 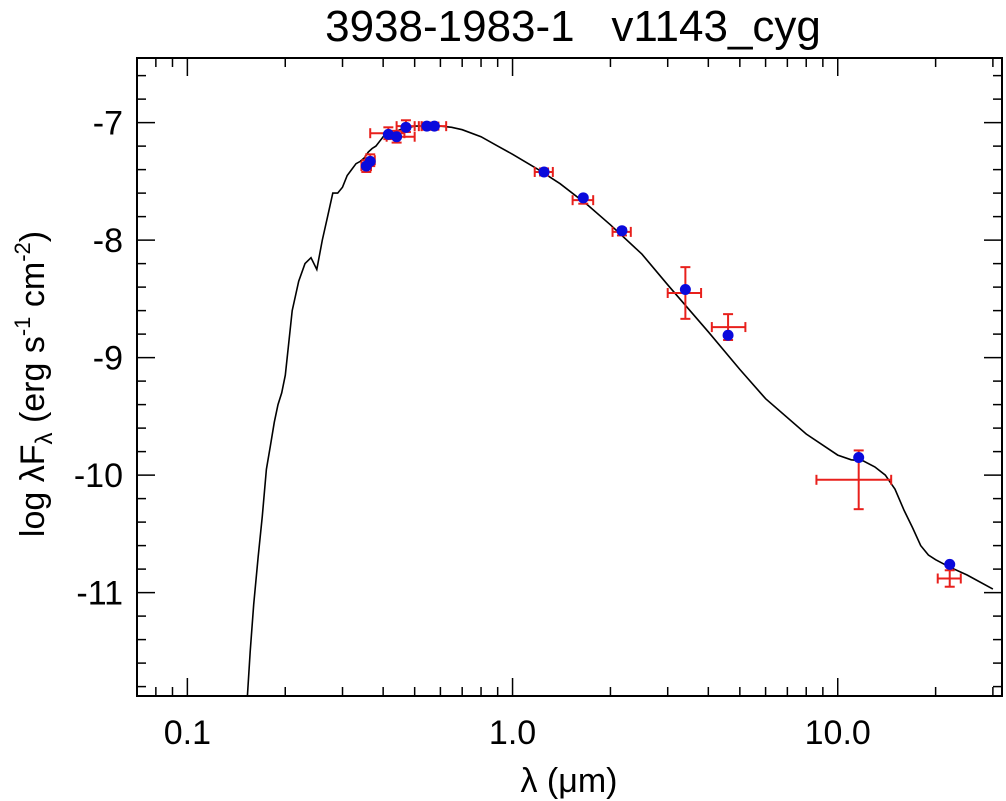 What do you see at coordinates (108, 359) in the screenshot?
I see `y-tick-label: -9` at bounding box center [108, 359].